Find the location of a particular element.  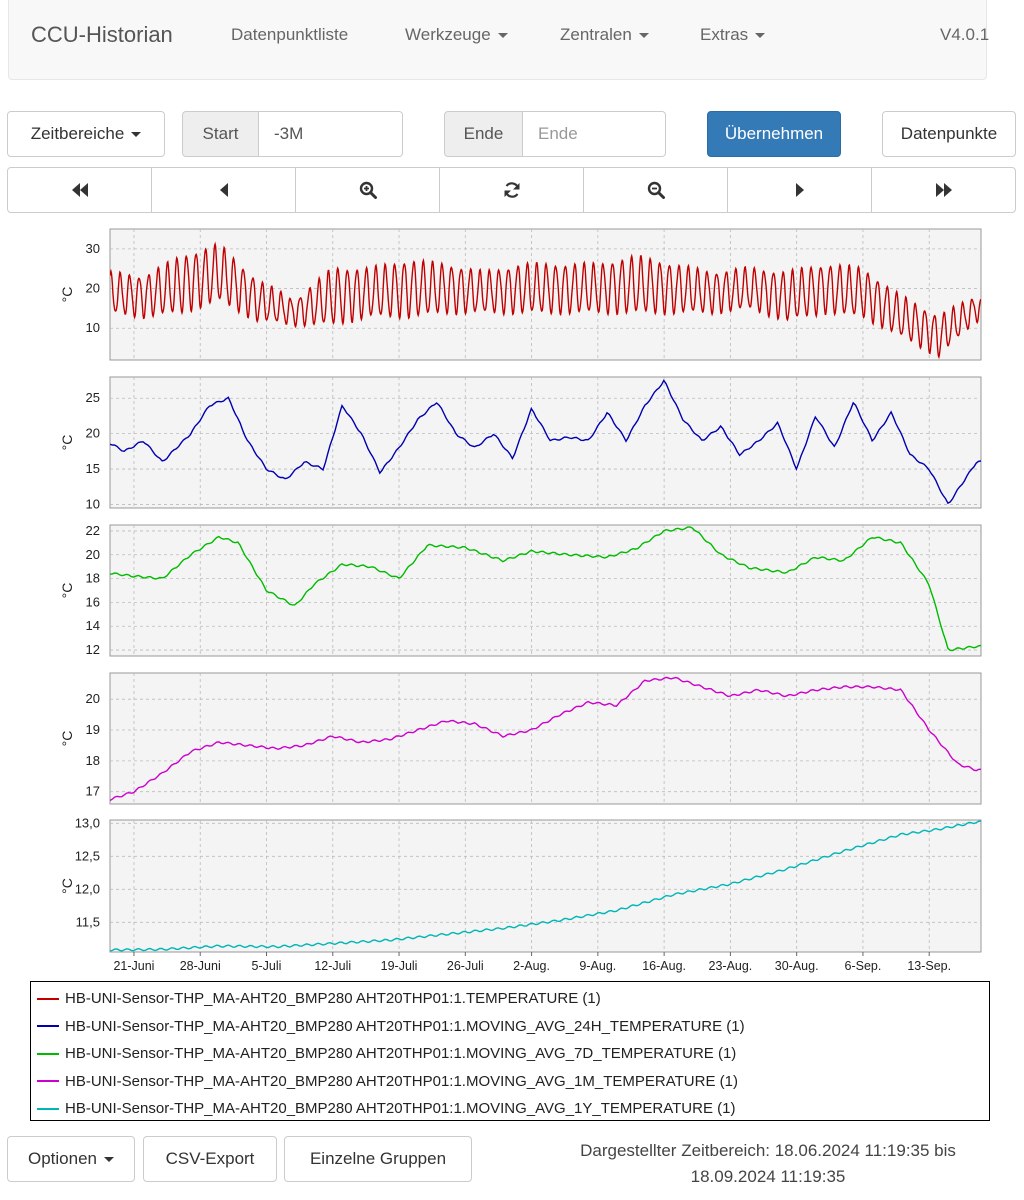

chart-panel-1: 10 20 30 °C is located at coordinates (520, 294).